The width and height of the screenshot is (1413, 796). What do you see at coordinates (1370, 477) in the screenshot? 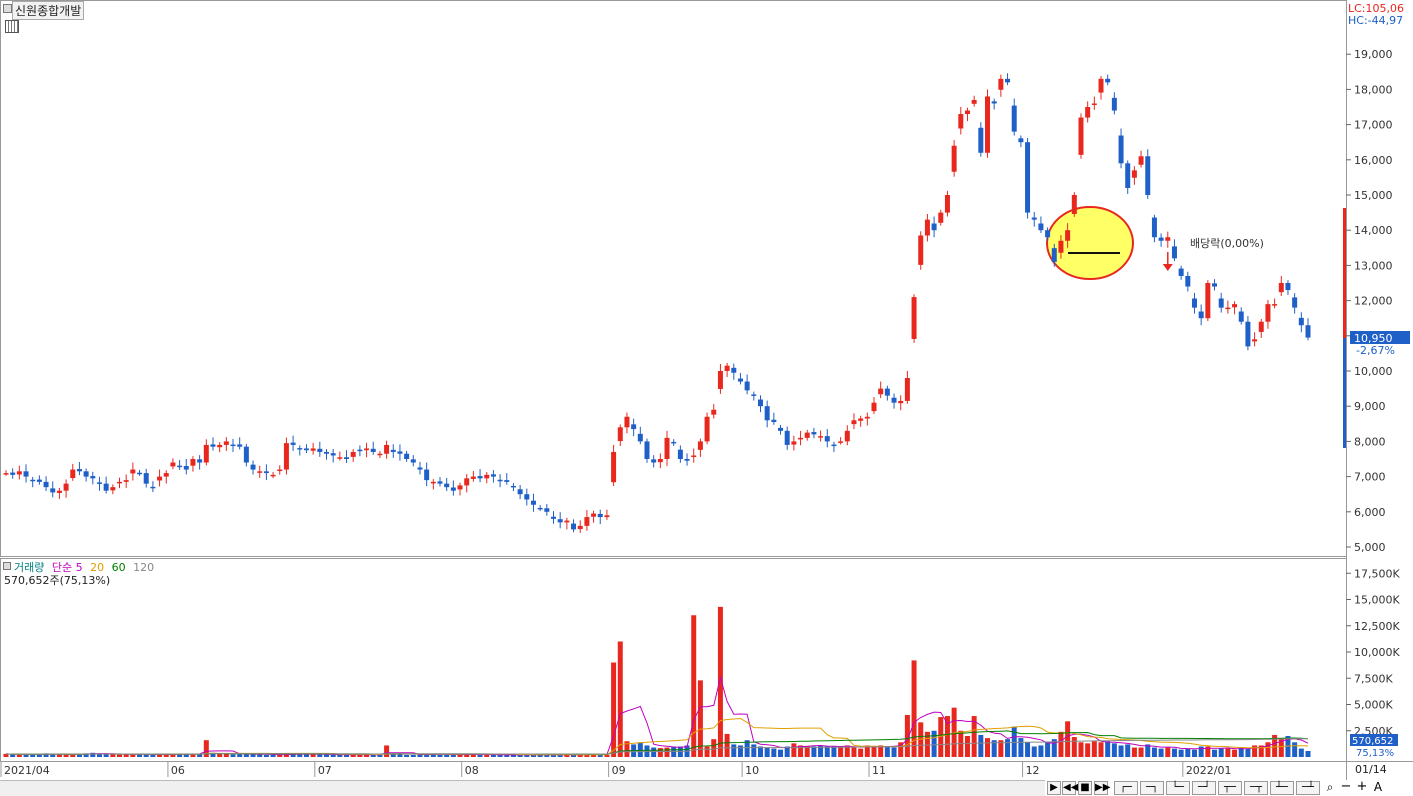
I see `price-tick-label: 7,000` at bounding box center [1370, 477].